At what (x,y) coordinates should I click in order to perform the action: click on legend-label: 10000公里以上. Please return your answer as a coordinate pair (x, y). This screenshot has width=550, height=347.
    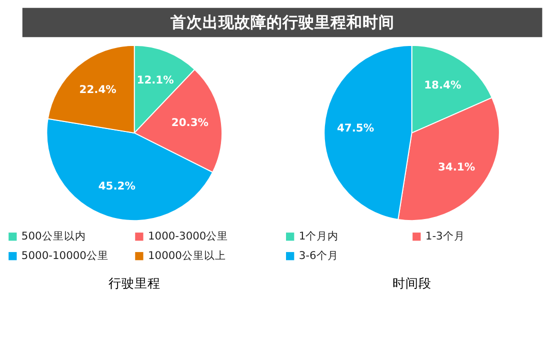
    Looking at the image, I should click on (187, 255).